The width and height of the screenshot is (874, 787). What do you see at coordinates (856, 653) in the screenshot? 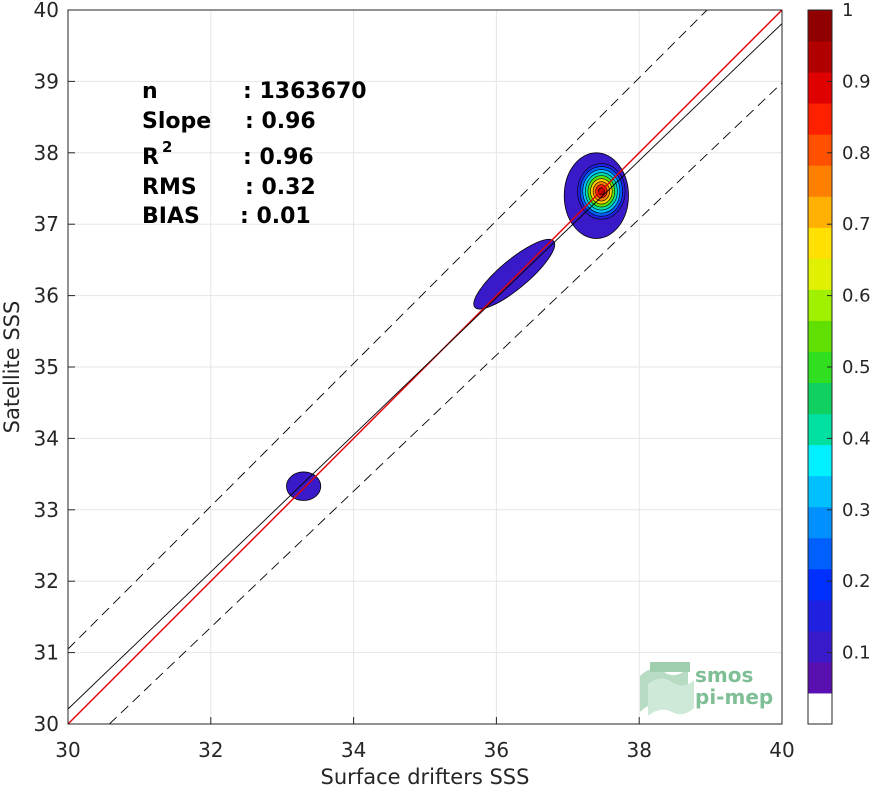
I see `colorbar-tick-label: 0.1` at bounding box center [856, 653].